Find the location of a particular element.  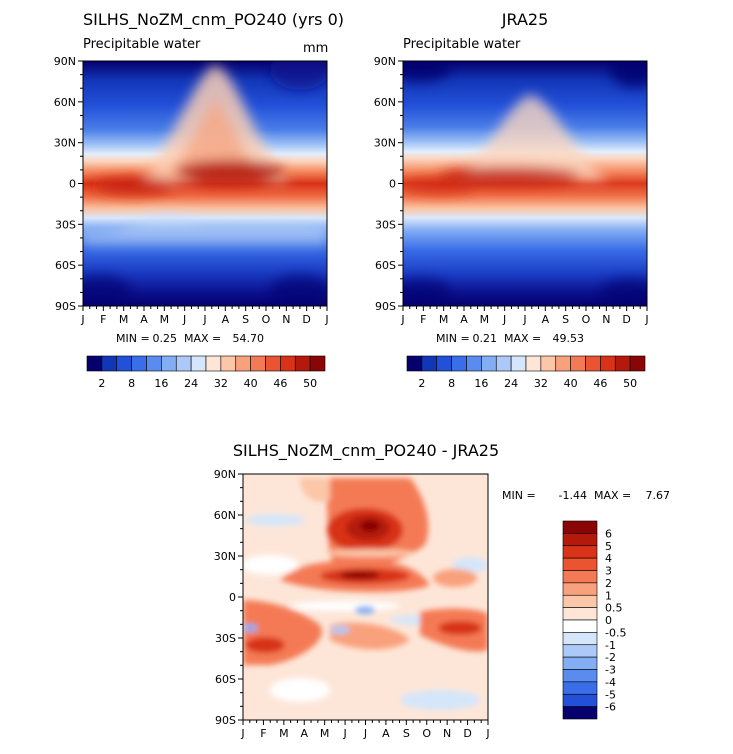

panel-model-min-label: MIN = is located at coordinates (133, 338).